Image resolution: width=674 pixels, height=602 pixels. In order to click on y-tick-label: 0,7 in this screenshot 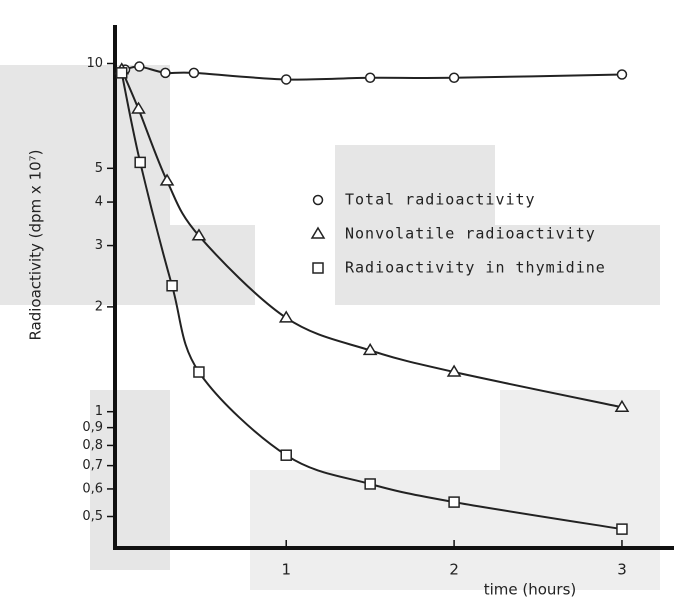, I will do `click(92, 465)`.